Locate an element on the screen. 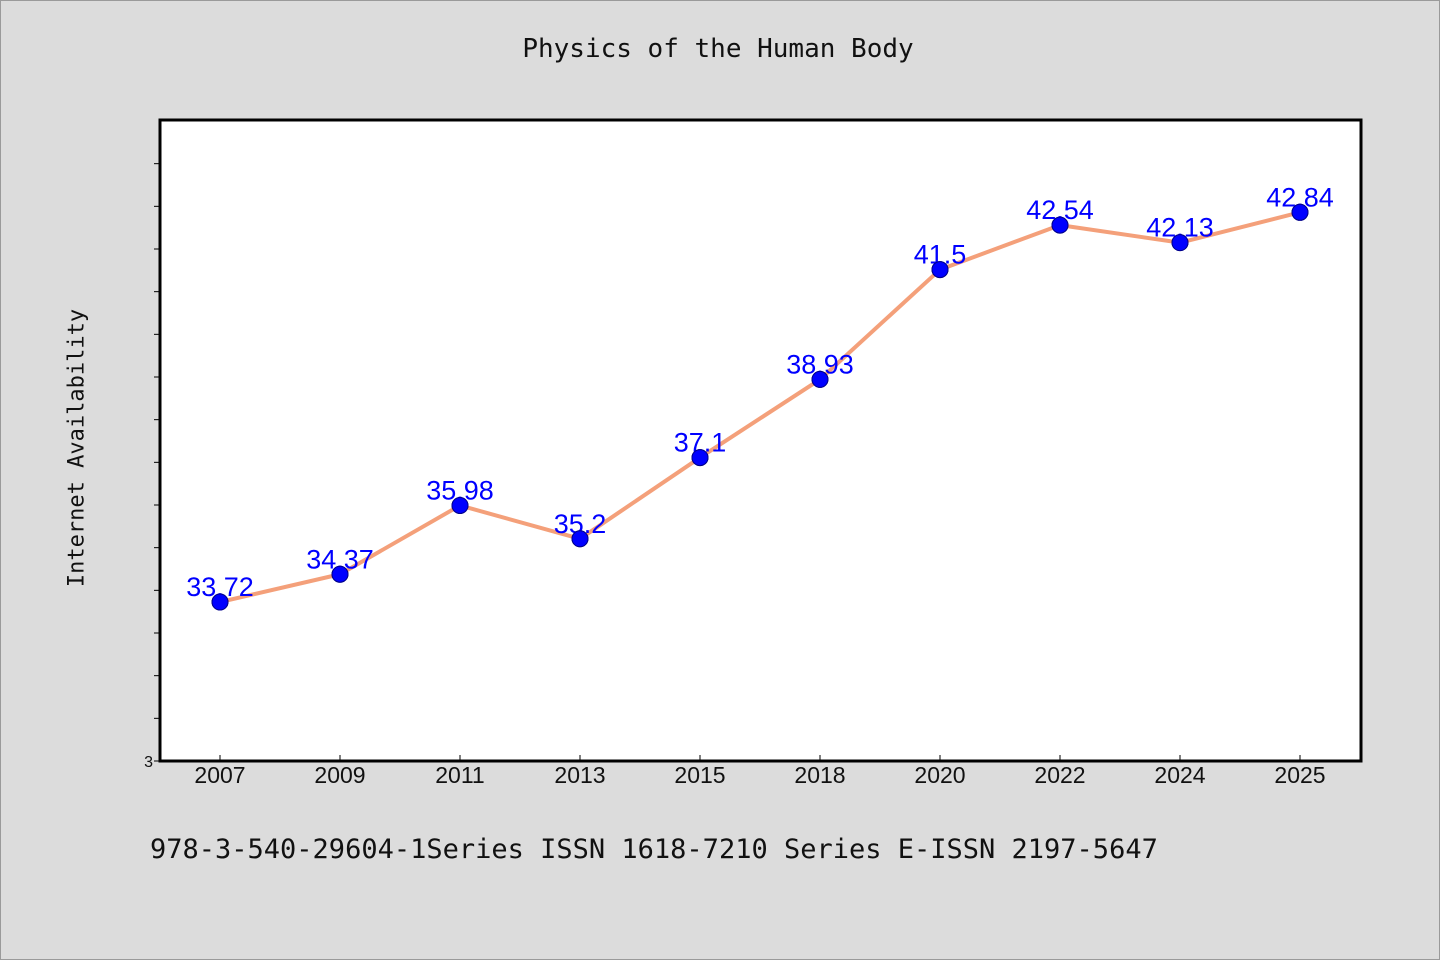 This screenshot has height=960, width=1440. y-axis-ticks: 3 is located at coordinates (152, 467).